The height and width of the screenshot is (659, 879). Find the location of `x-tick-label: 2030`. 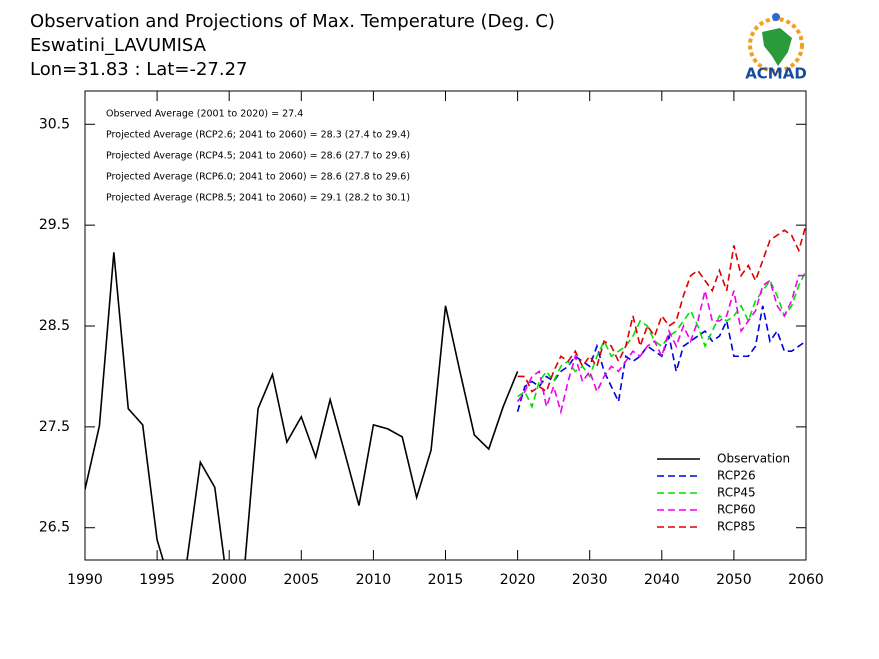

x-tick-label: 2030 is located at coordinates (590, 580).